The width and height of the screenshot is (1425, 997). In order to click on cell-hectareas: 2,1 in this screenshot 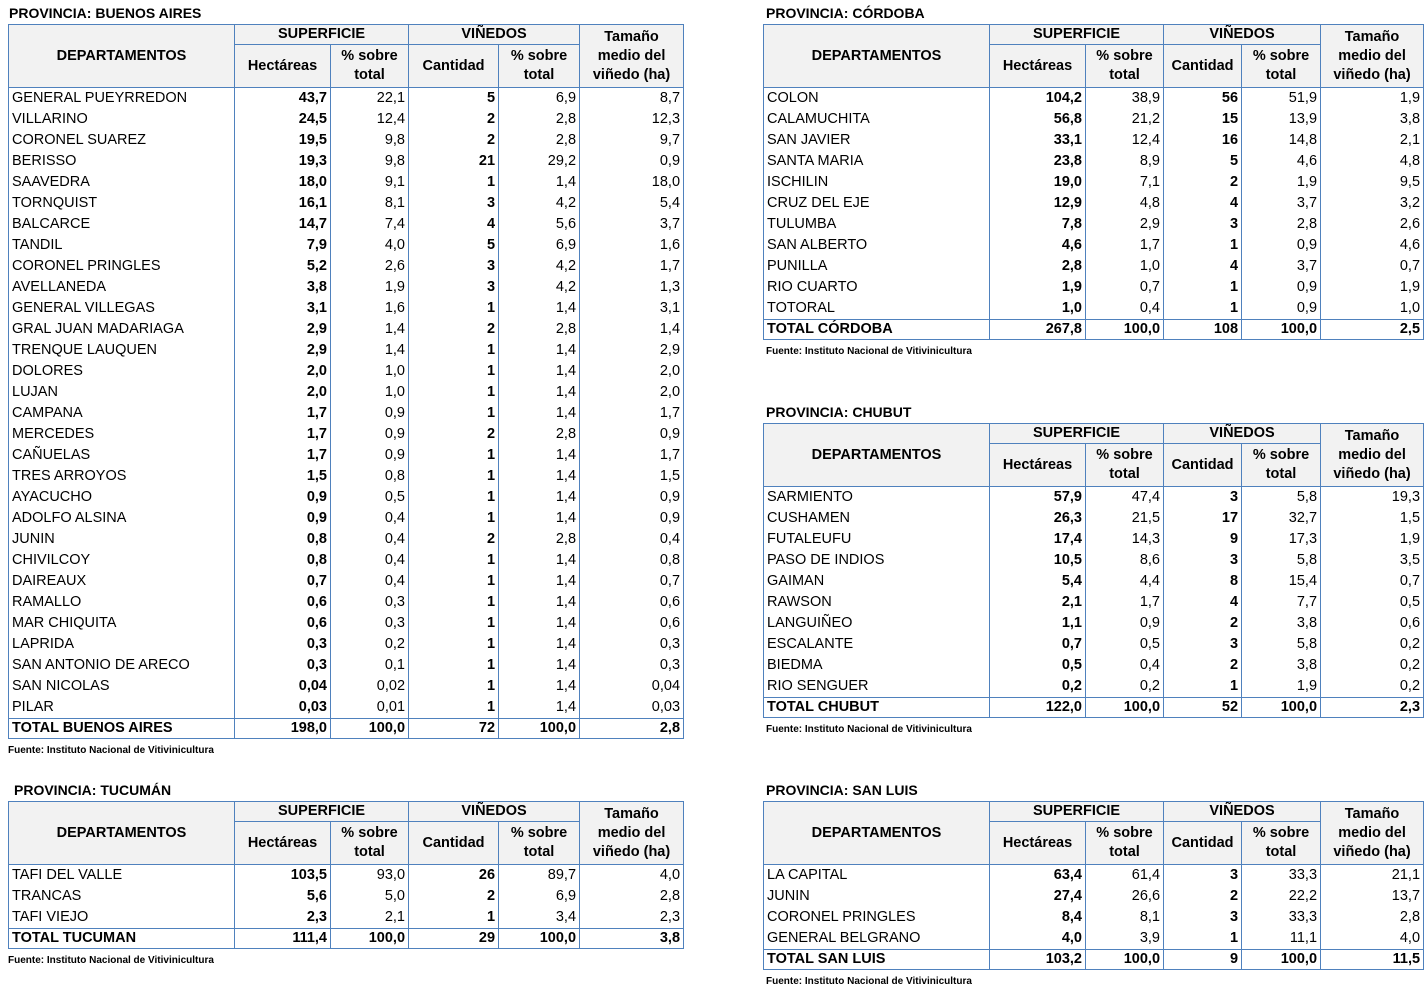, I will do `click(1037, 602)`.